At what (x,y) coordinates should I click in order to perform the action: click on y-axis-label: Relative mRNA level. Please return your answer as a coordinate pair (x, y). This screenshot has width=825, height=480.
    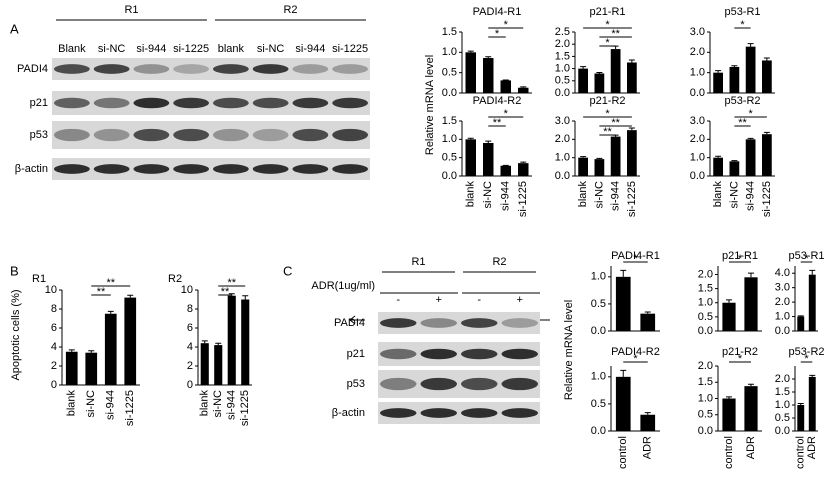
    Looking at the image, I should click on (569, 350).